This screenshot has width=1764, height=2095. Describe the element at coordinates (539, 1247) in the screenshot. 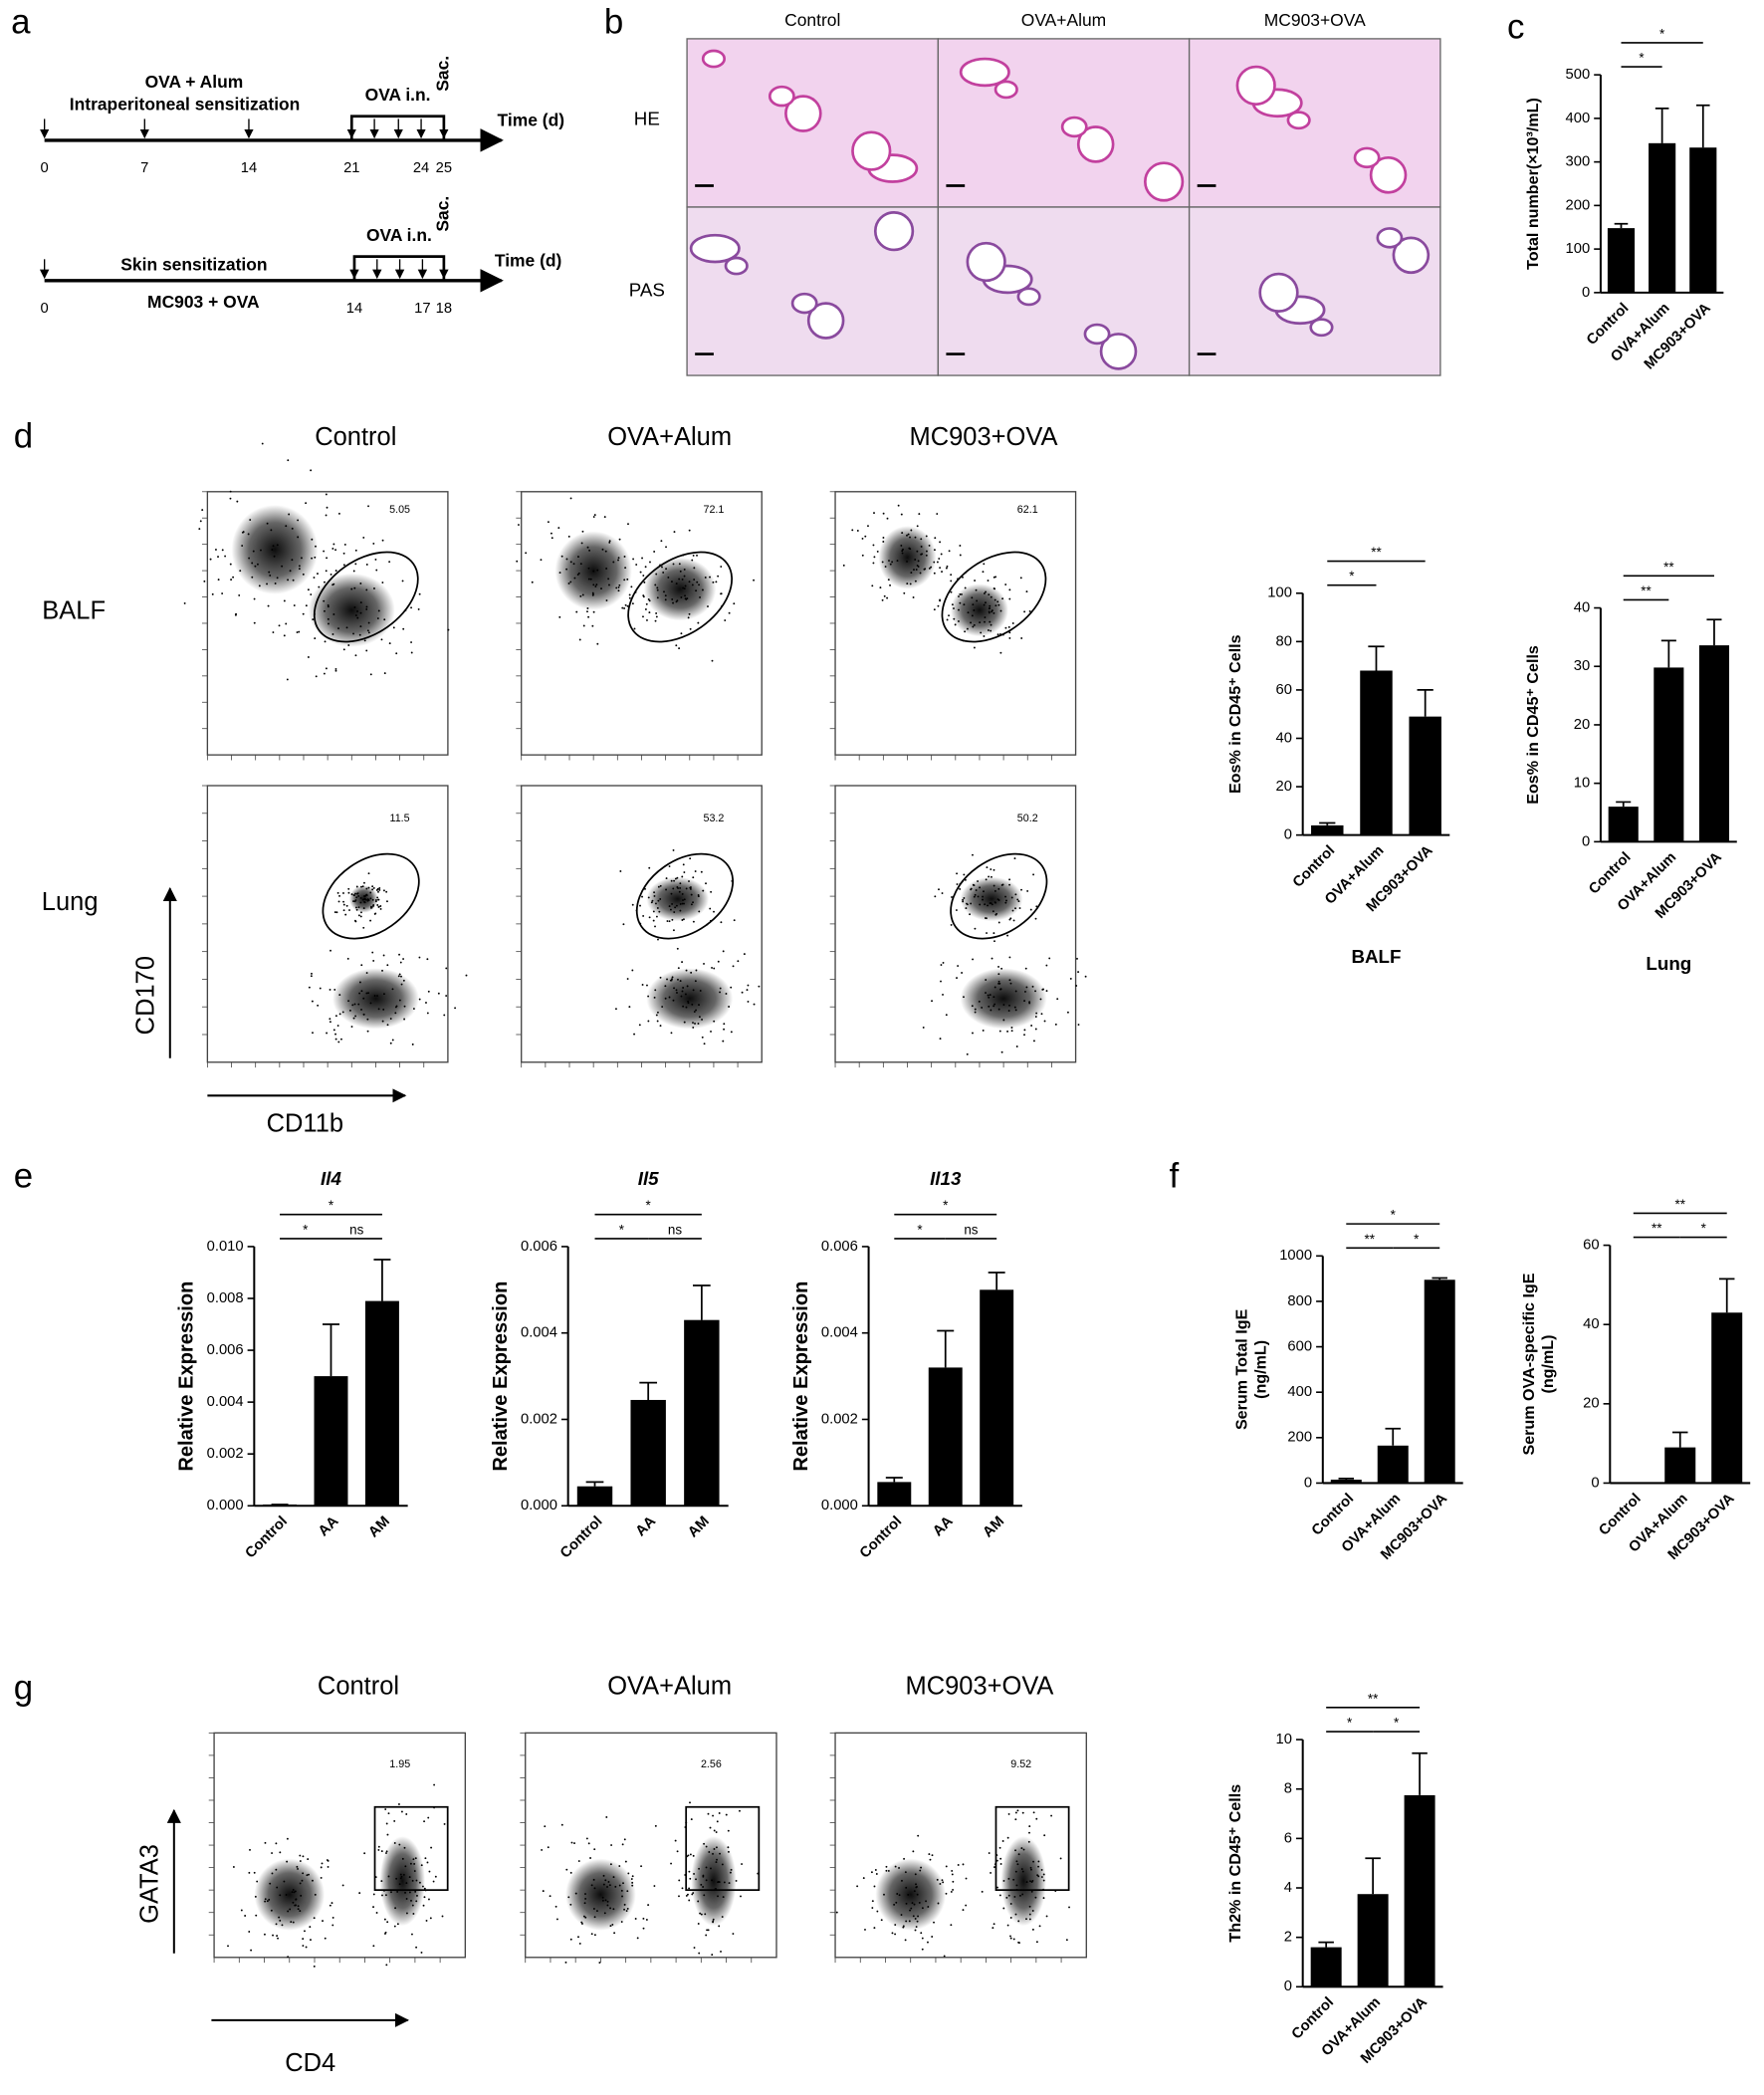

I see `y-tick-label: 0.006` at that location.